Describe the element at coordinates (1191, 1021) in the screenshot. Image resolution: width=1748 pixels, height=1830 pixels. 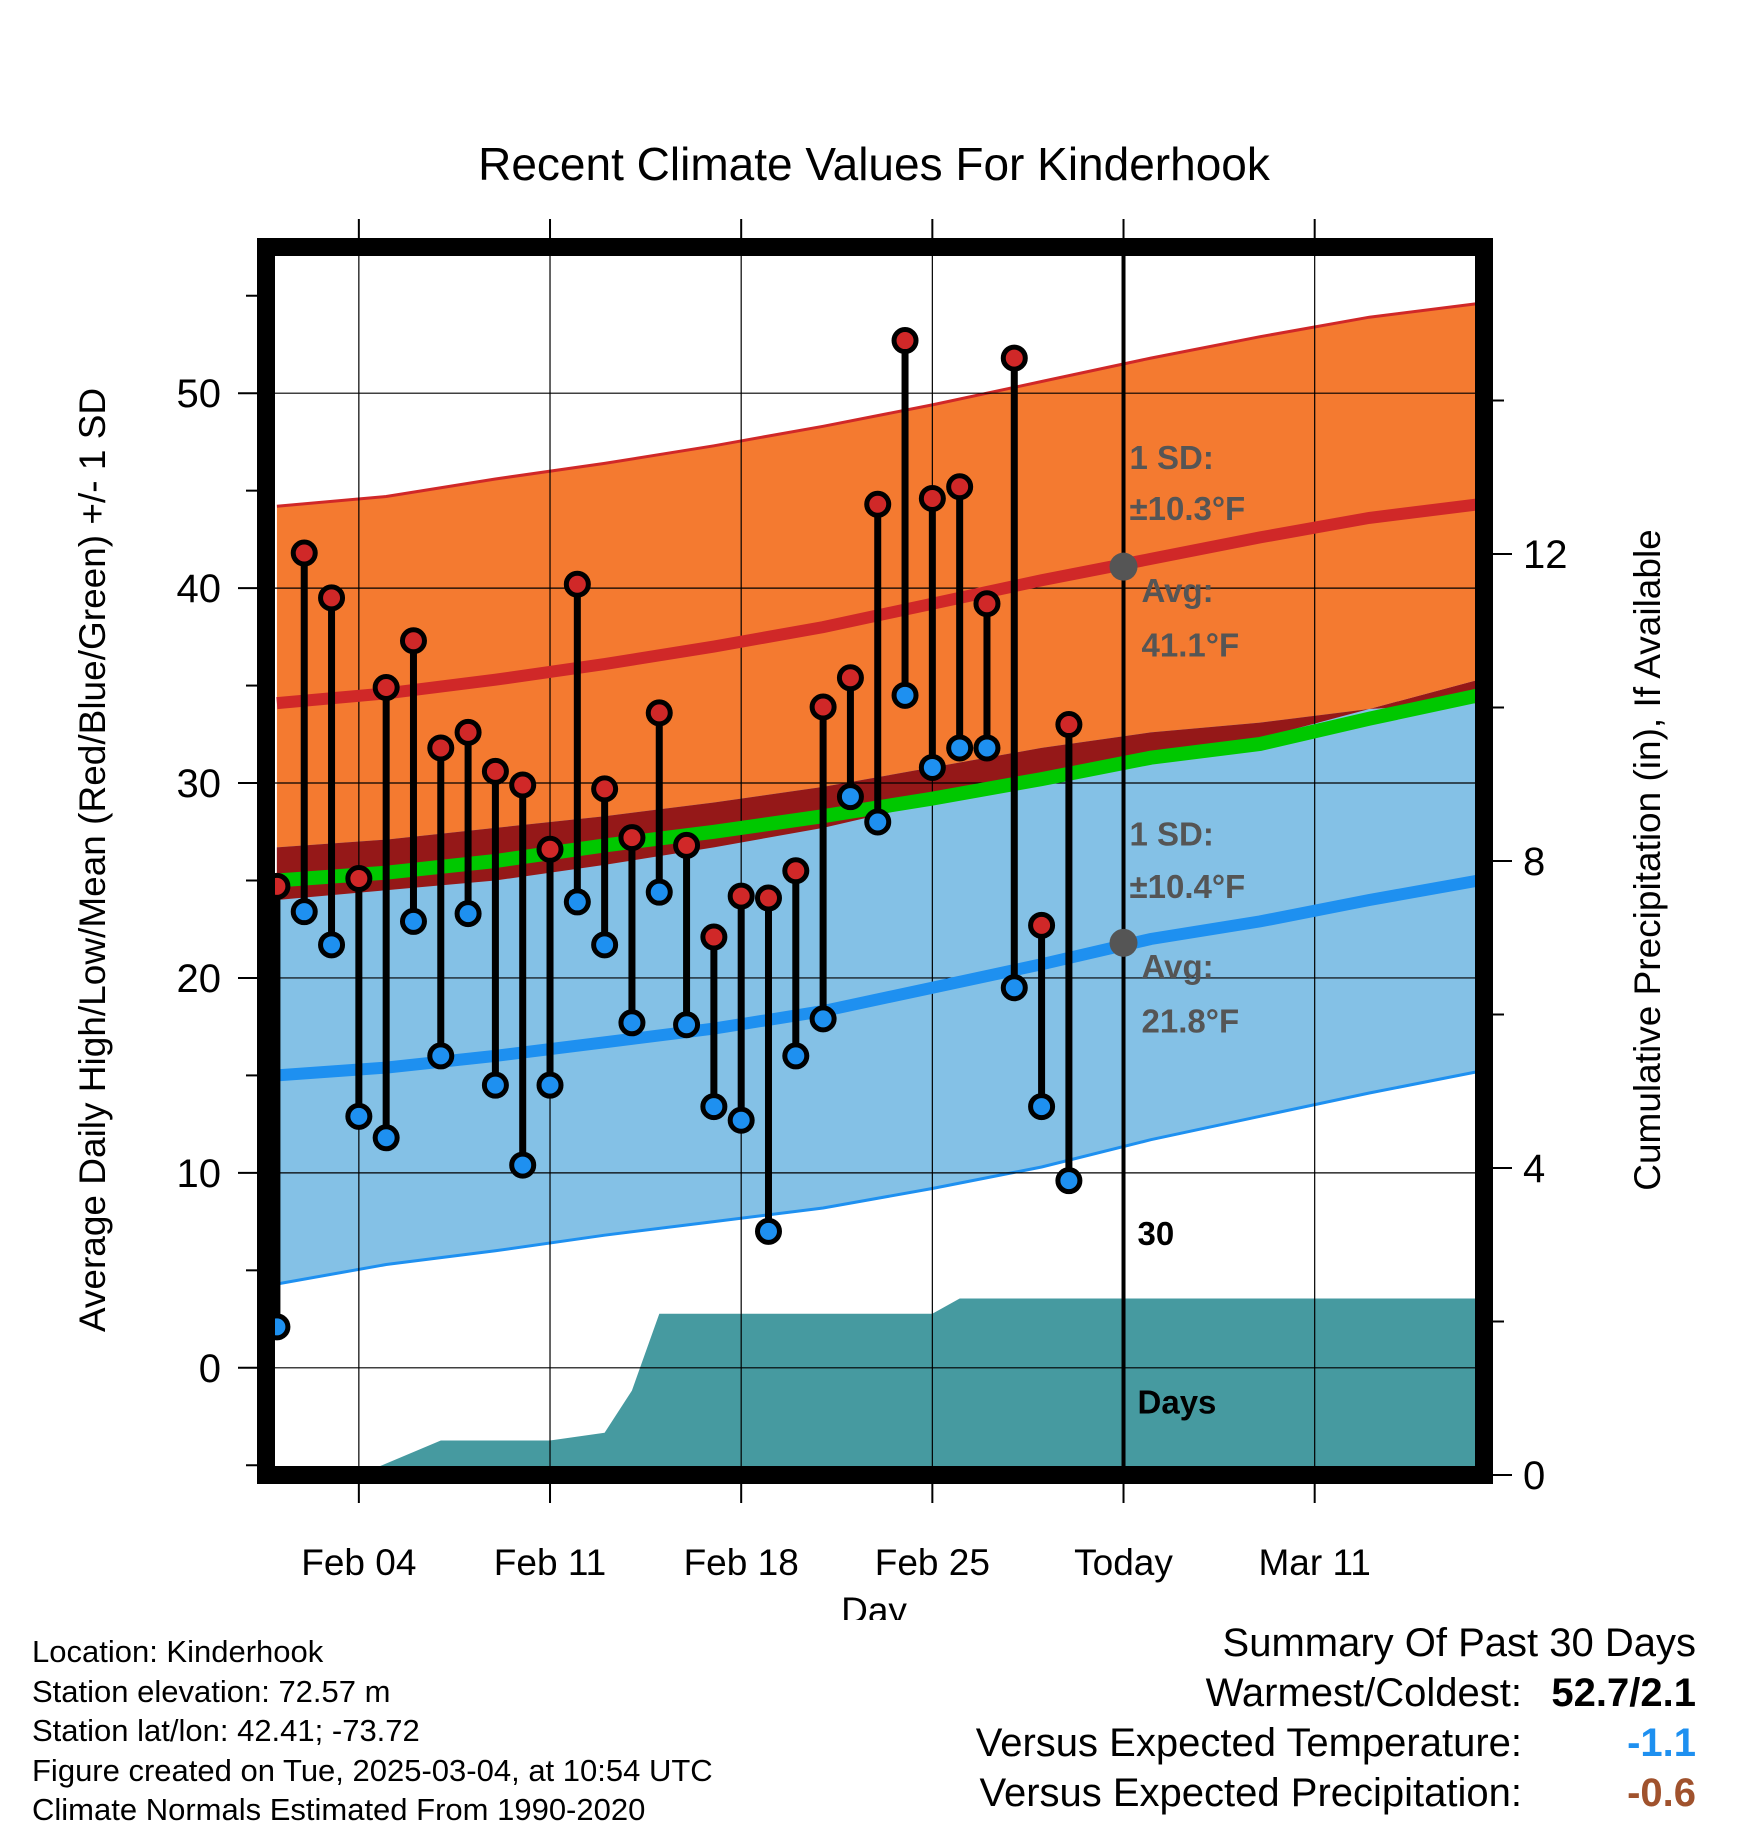
I see `low-avg-value: 21.8°F` at that location.